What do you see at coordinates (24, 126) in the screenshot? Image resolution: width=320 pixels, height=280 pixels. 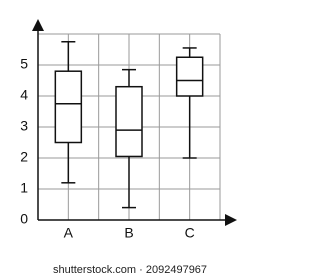 I see `y-tick-label: 3` at bounding box center [24, 126].